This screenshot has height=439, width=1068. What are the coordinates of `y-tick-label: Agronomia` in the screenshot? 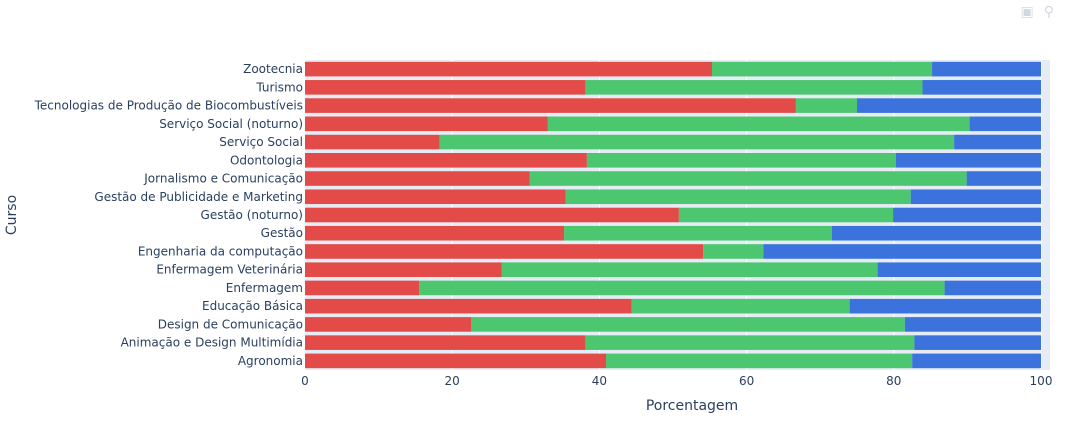 It's located at (270, 361).